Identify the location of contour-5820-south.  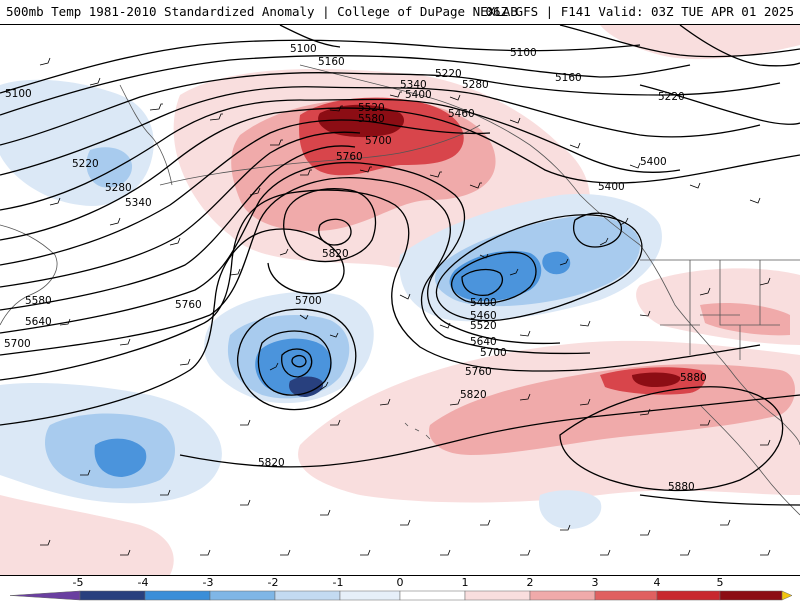
(489, 431).